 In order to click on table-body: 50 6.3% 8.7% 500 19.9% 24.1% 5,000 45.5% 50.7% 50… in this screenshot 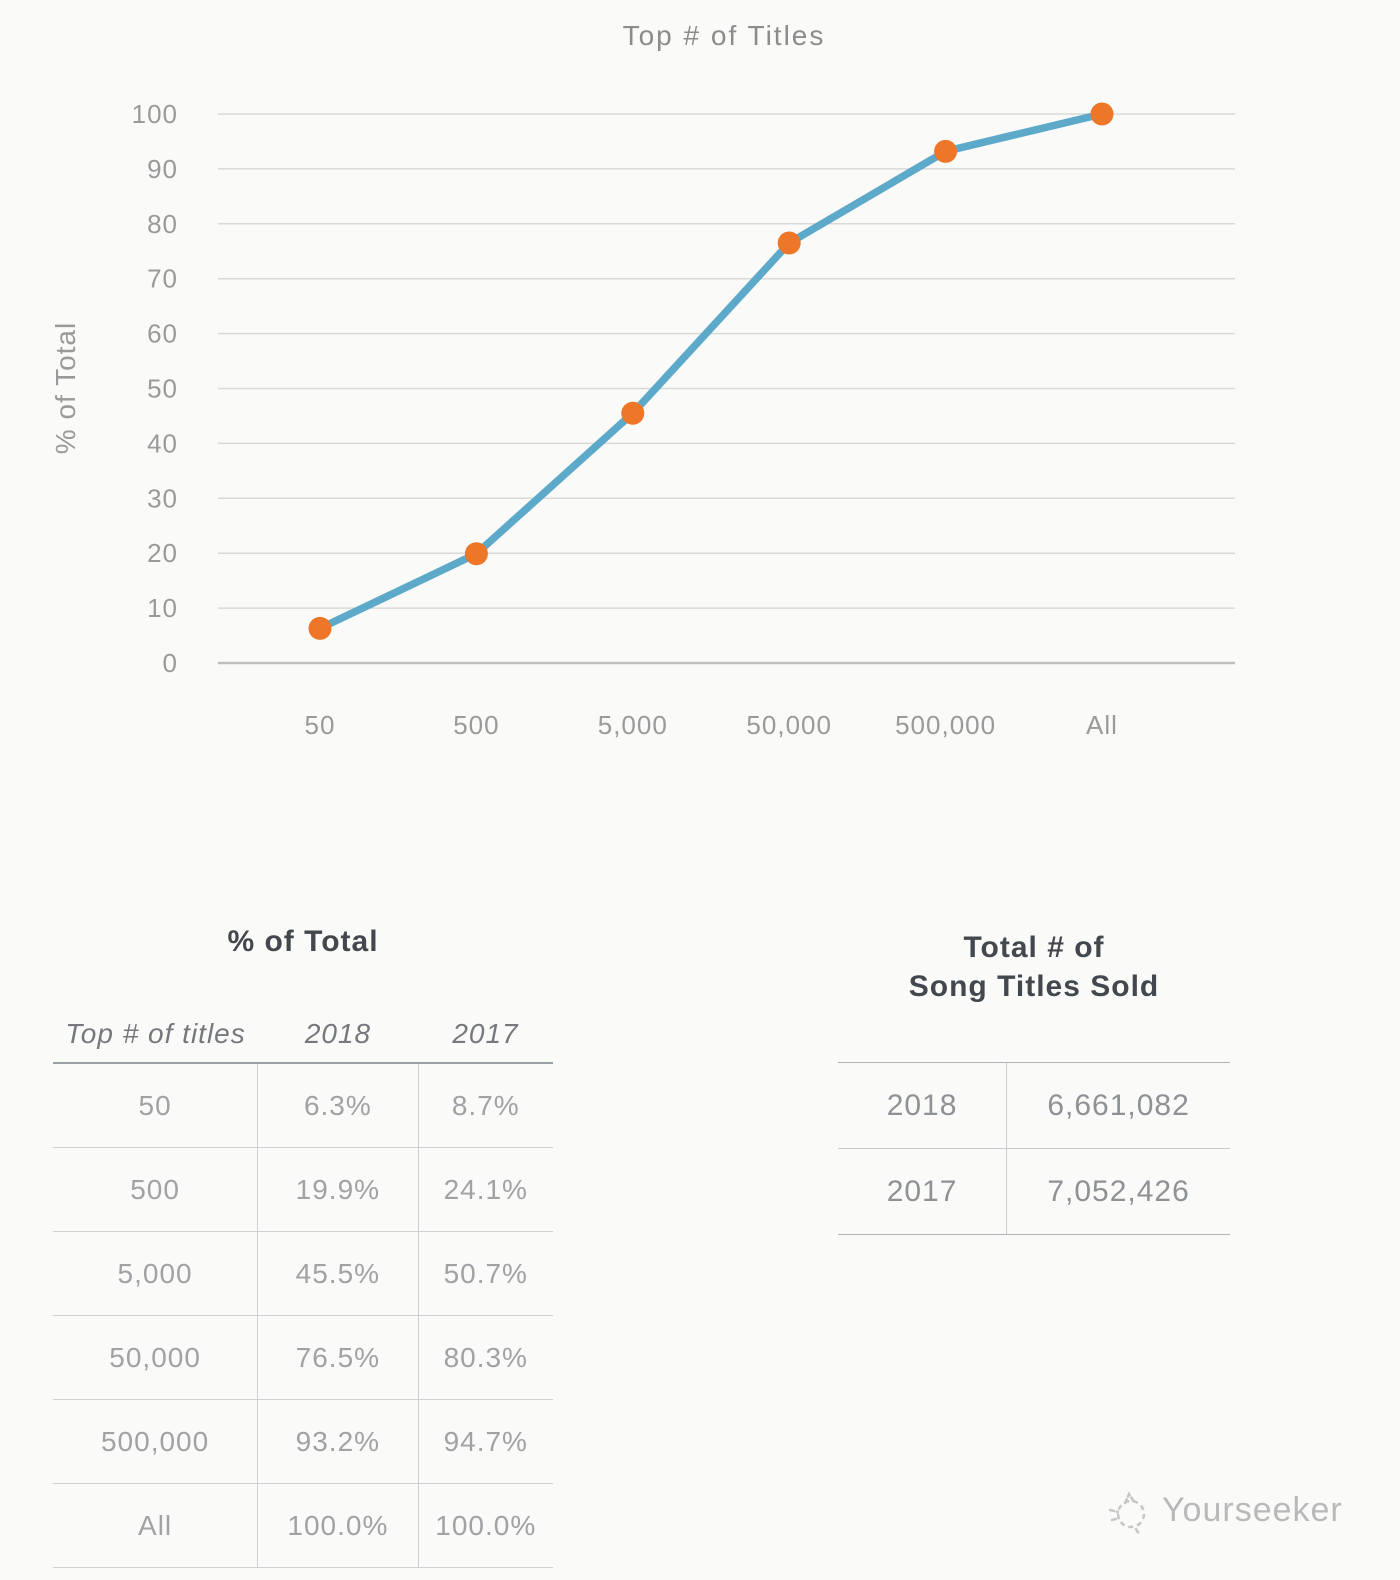, I will do `click(303, 1315)`.